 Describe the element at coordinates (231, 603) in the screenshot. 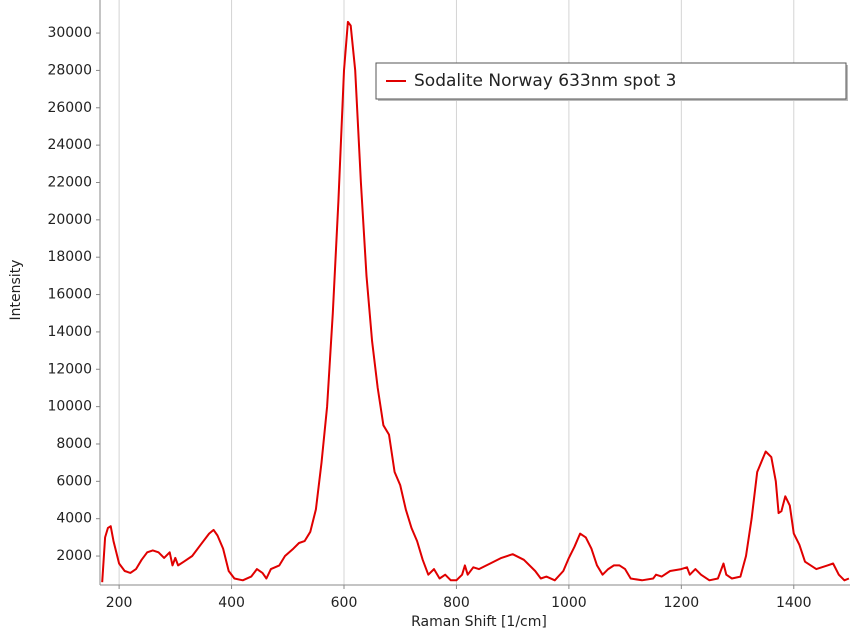

I see `x-tick-label: 400` at that location.